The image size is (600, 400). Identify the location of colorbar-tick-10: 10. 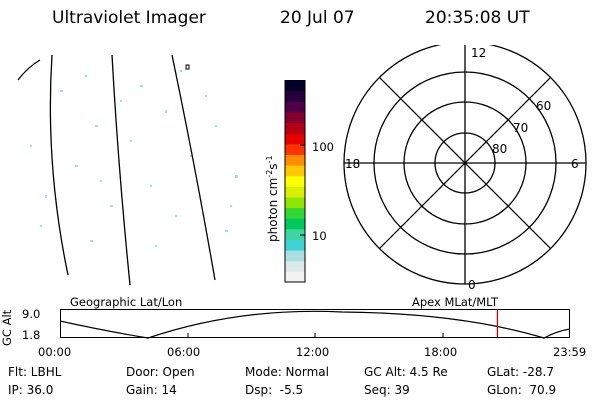
(319, 236).